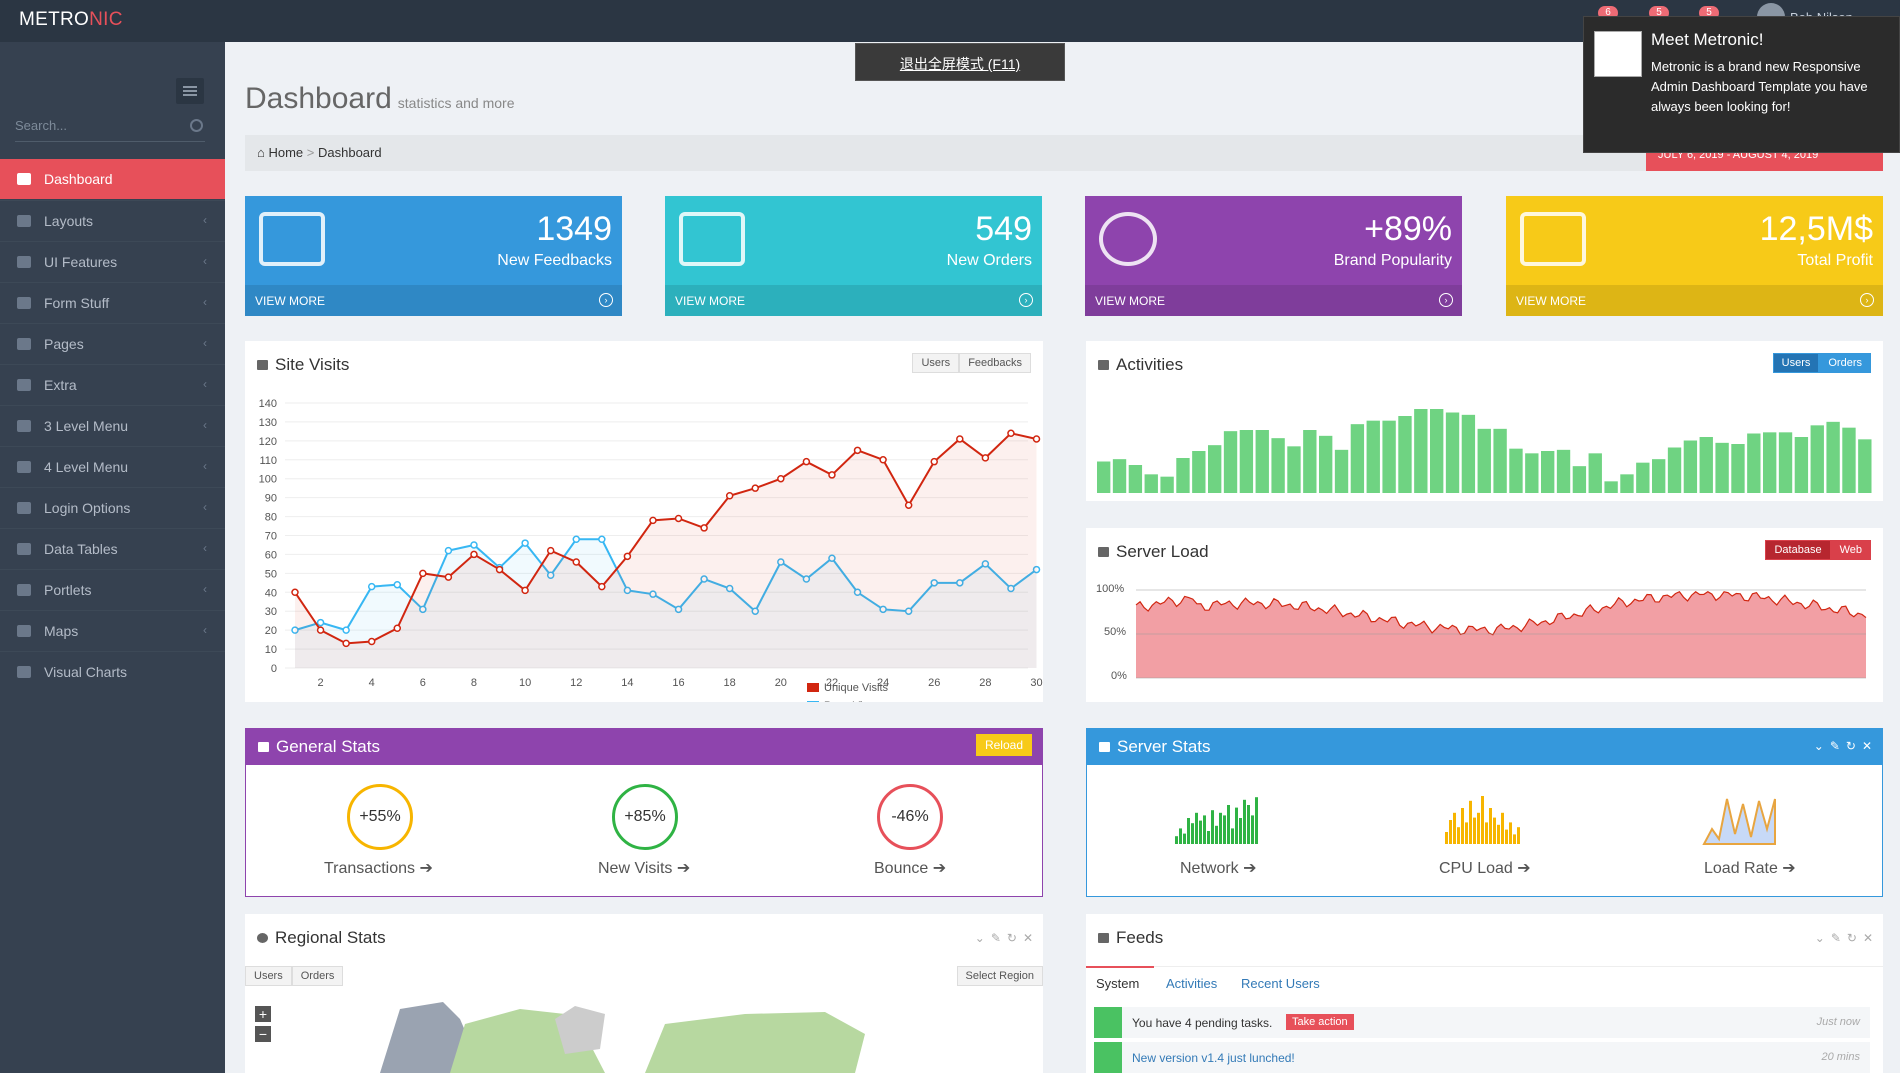  What do you see at coordinates (1845, 363) in the screenshot?
I see `activities-tab-orders: Orders` at bounding box center [1845, 363].